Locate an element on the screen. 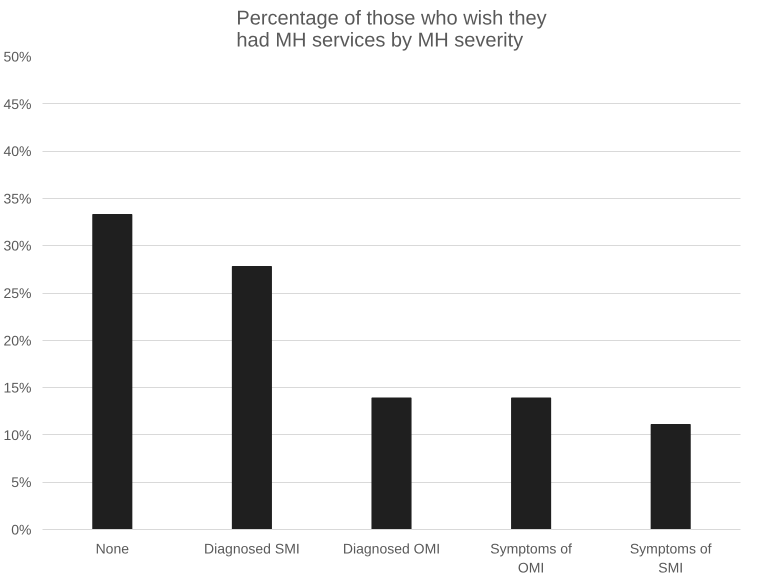  y-tick-label: 30% is located at coordinates (17, 246).